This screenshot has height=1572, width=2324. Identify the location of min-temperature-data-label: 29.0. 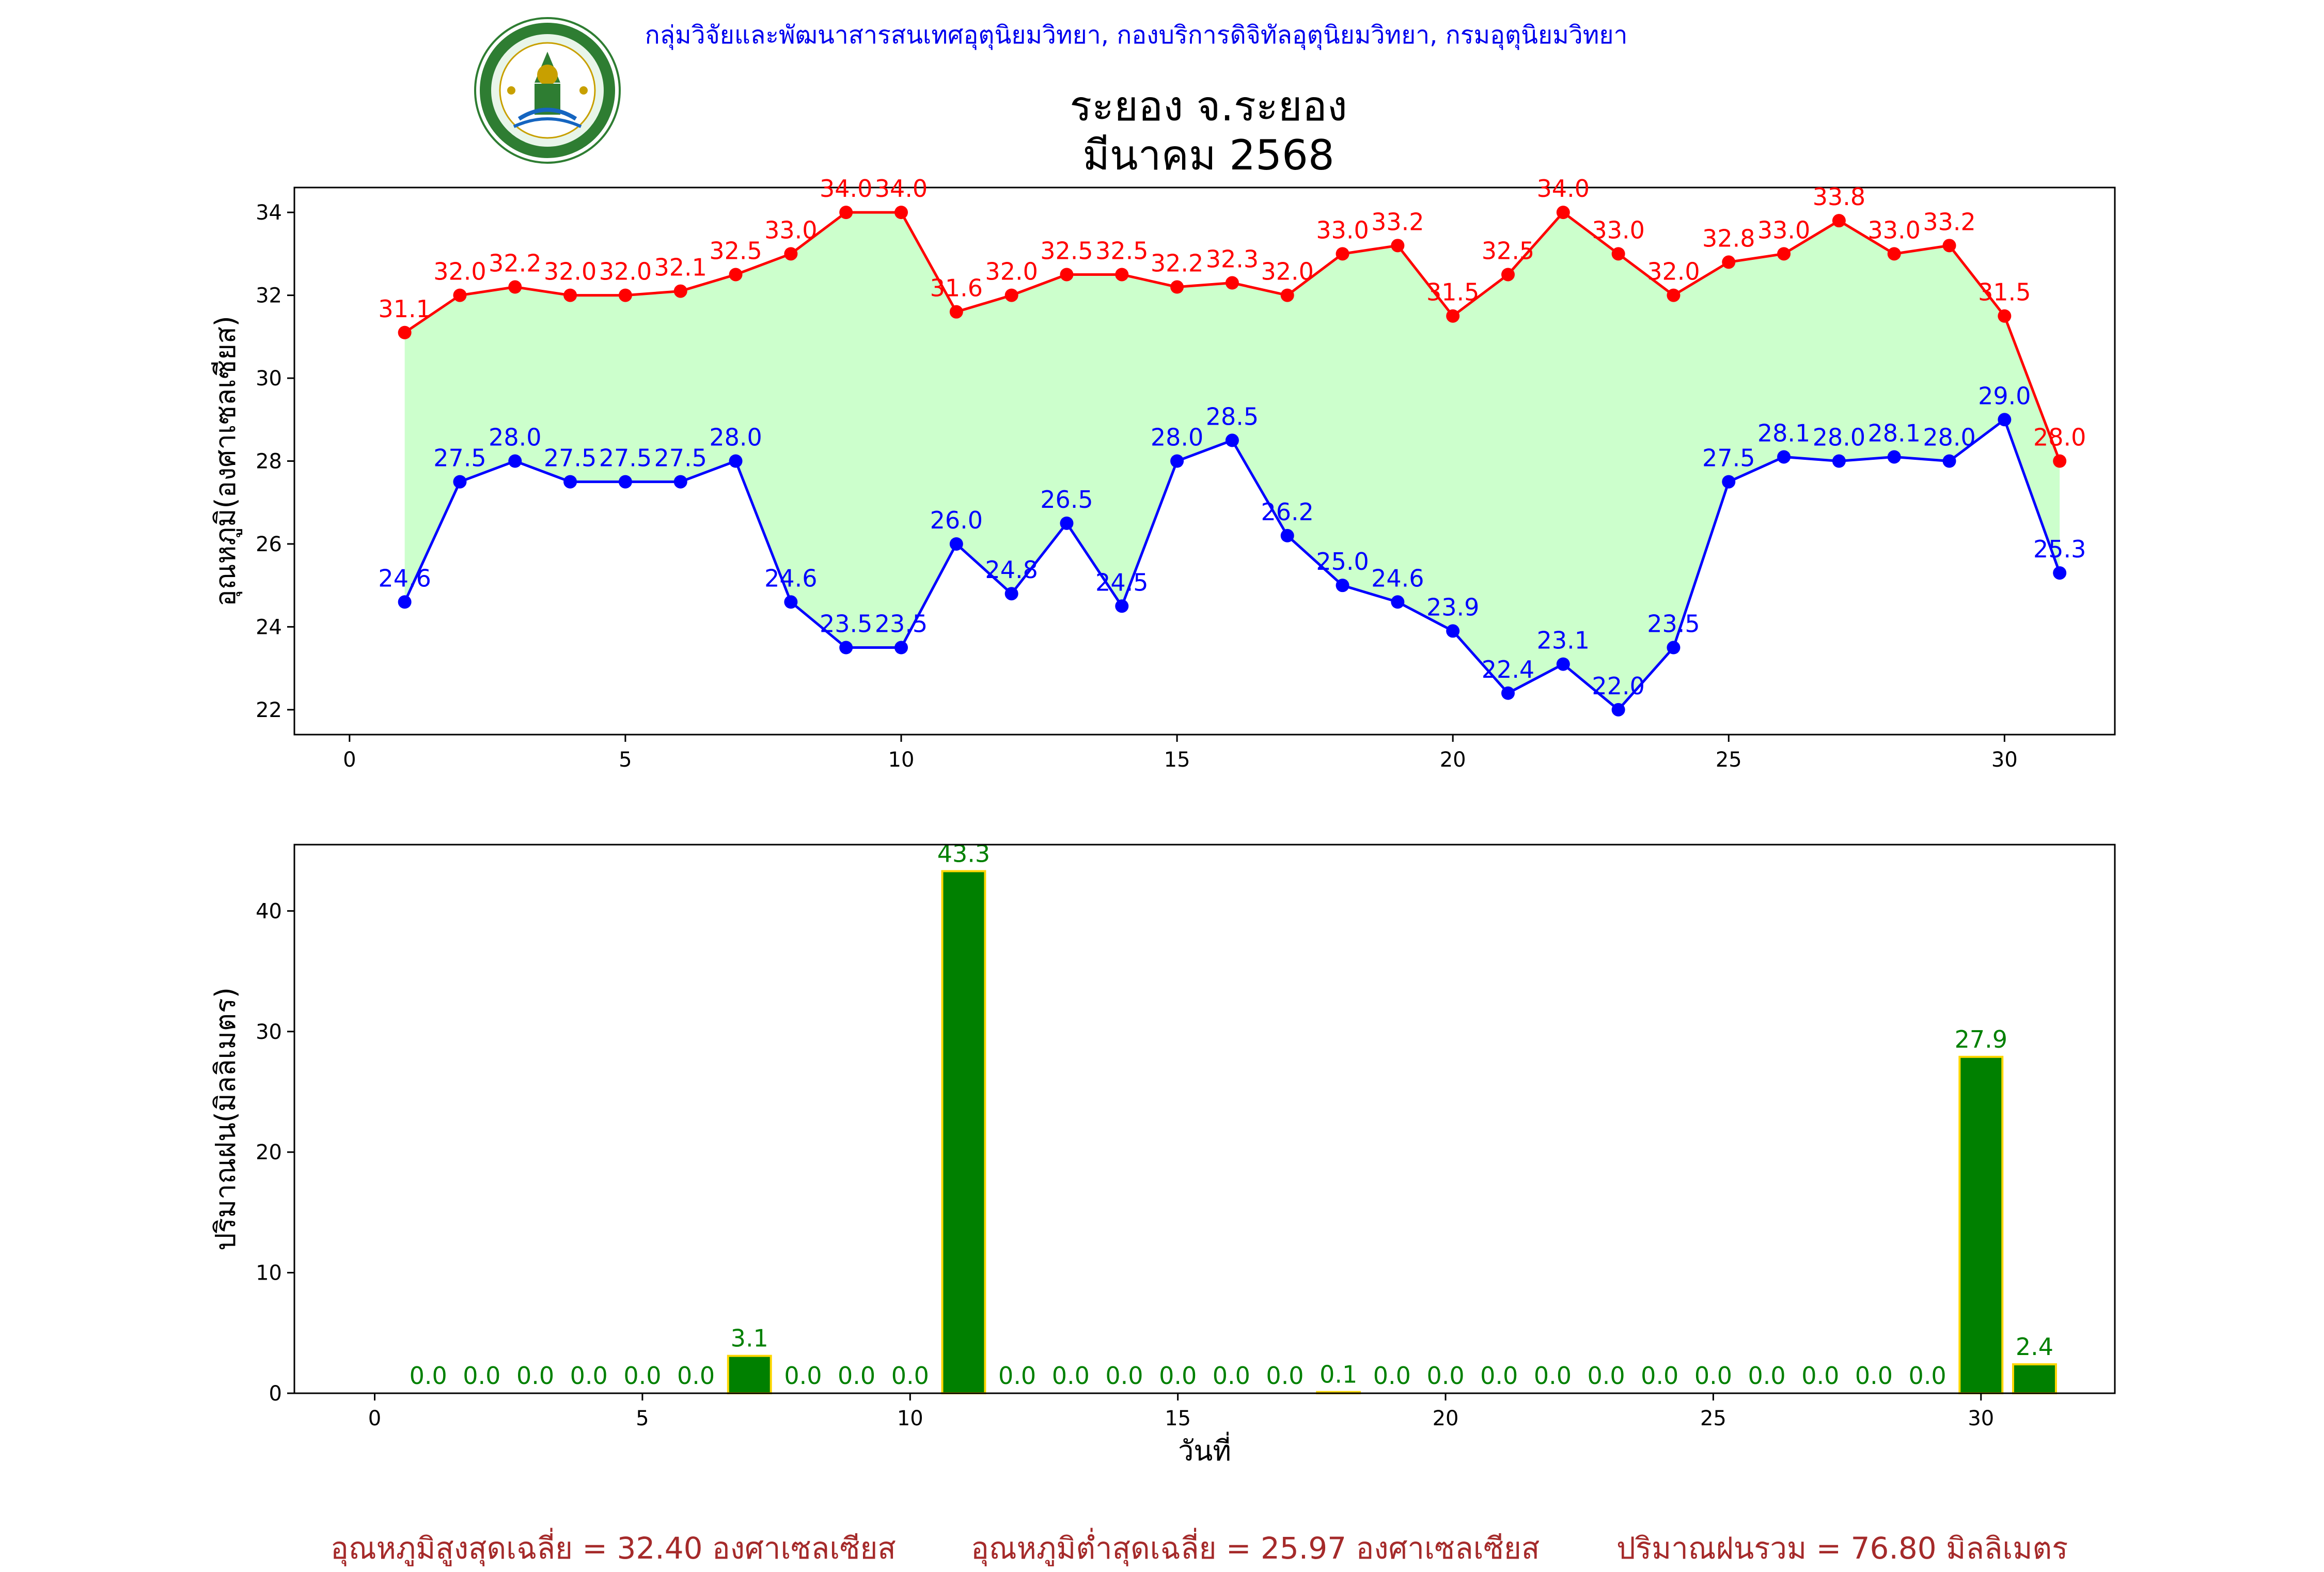
(2005, 396).